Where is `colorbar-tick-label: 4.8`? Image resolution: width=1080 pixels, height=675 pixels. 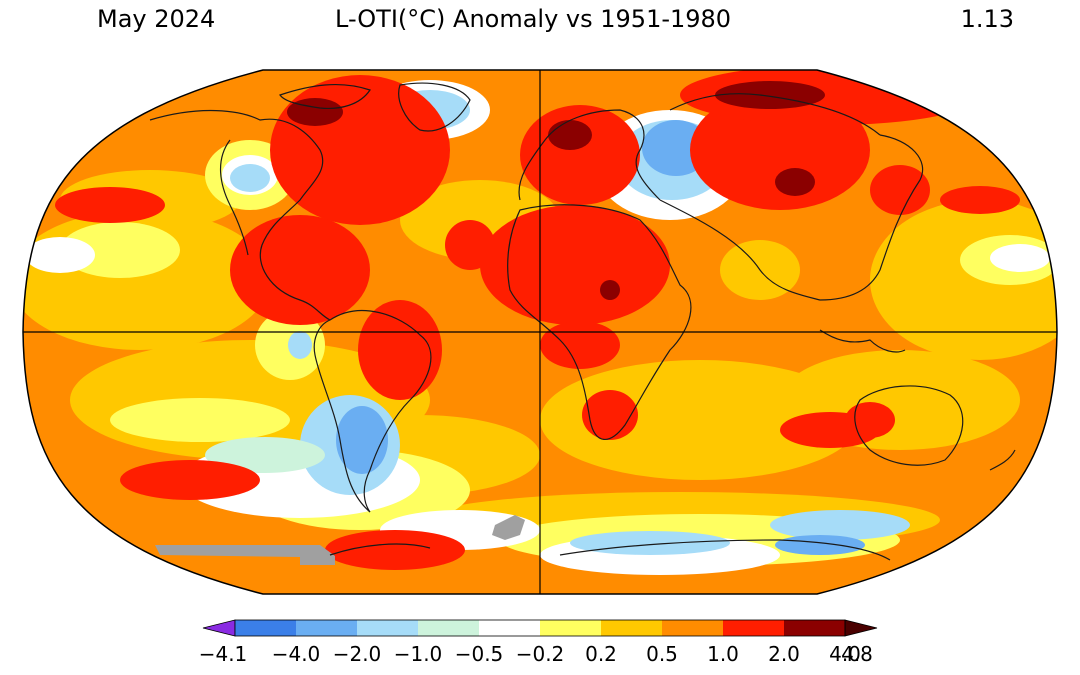
colorbar-tick-label: 4.8 is located at coordinates (857, 654).